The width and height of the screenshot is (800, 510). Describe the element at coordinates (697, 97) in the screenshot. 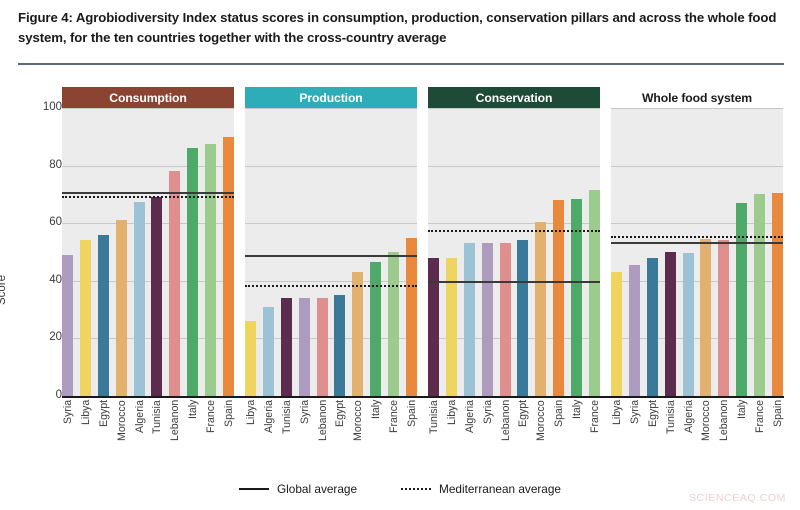

I see `panel-header-whole-food-system: Whole food system` at that location.